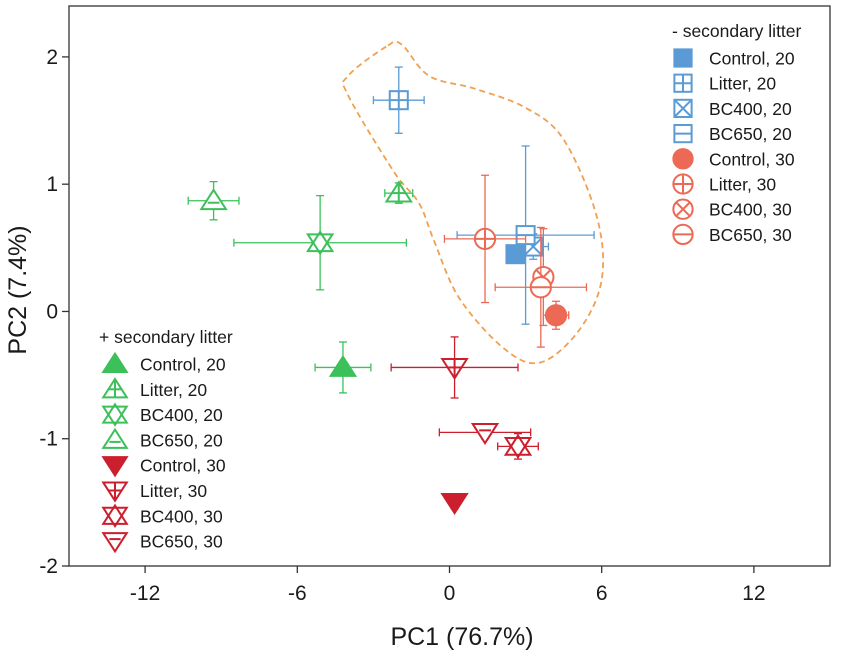 This screenshot has height=661, width=851. I want to click on x-tick-label: -6, so click(297, 593).